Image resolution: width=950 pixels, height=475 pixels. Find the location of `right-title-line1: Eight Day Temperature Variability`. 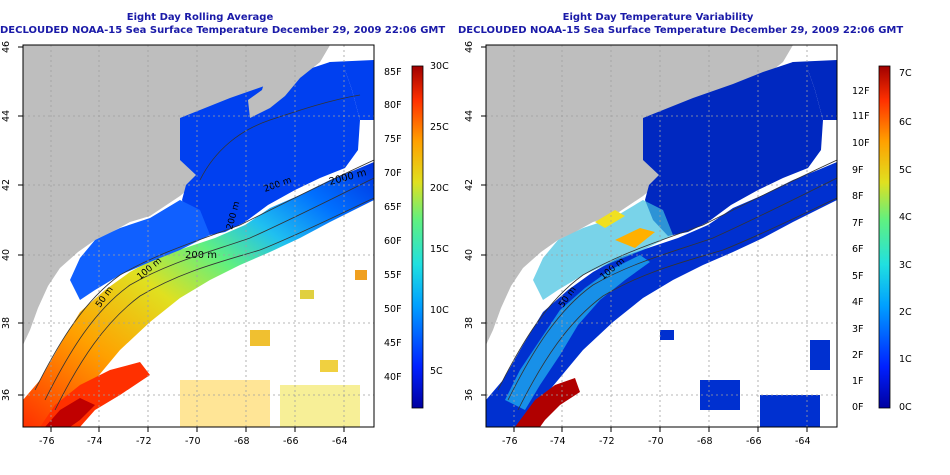

right-title-line1: Eight Day Temperature Variability is located at coordinates (658, 17).